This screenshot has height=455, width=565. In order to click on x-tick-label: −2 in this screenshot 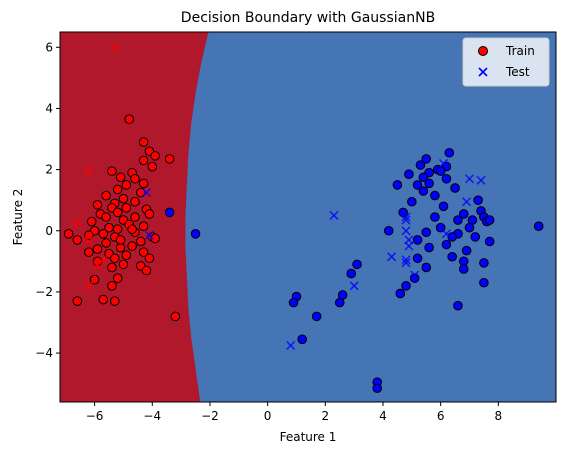, I will do `click(210, 416)`.